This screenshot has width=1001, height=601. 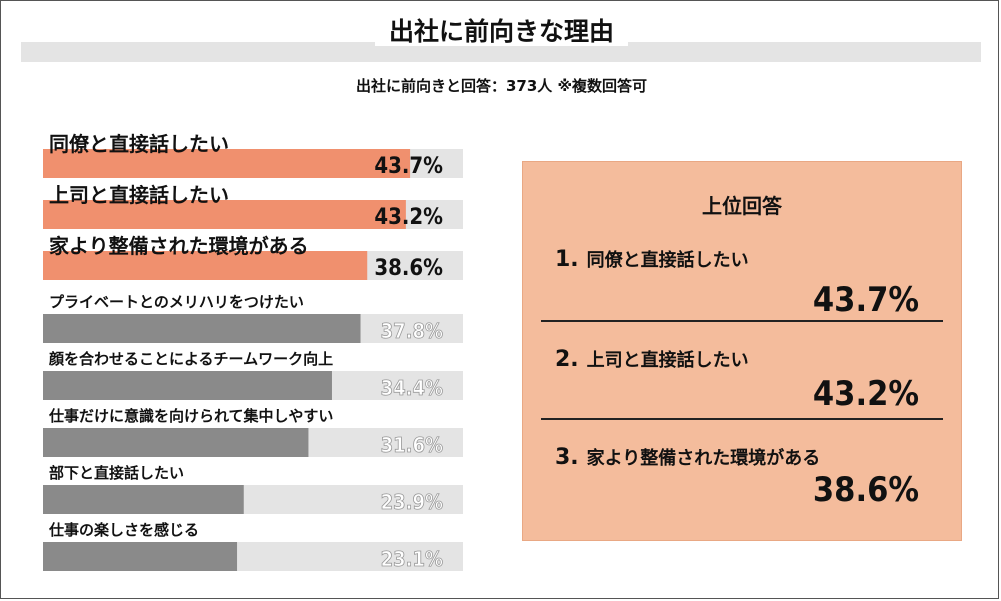 What do you see at coordinates (412, 388) in the screenshot?
I see `bar-value-label: 34.4%` at bounding box center [412, 388].